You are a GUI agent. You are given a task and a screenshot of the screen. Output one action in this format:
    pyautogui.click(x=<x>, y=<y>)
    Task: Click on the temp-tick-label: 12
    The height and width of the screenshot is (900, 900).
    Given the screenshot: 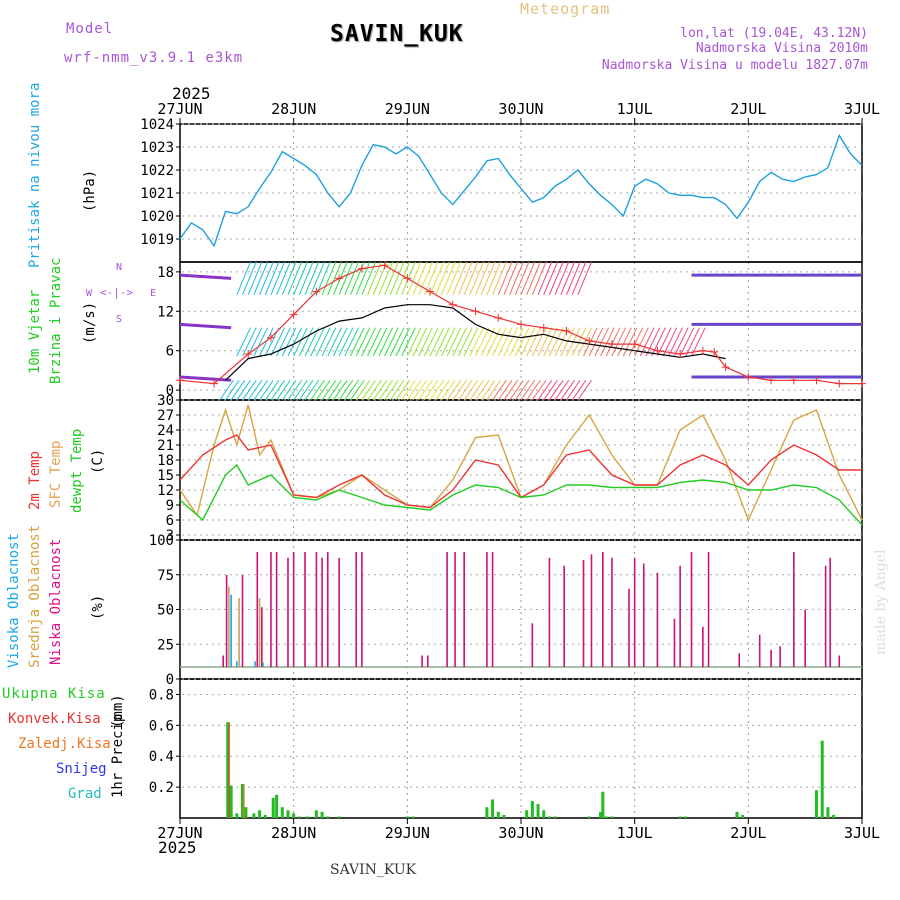 What is the action you would take?
    pyautogui.click(x=165, y=491)
    